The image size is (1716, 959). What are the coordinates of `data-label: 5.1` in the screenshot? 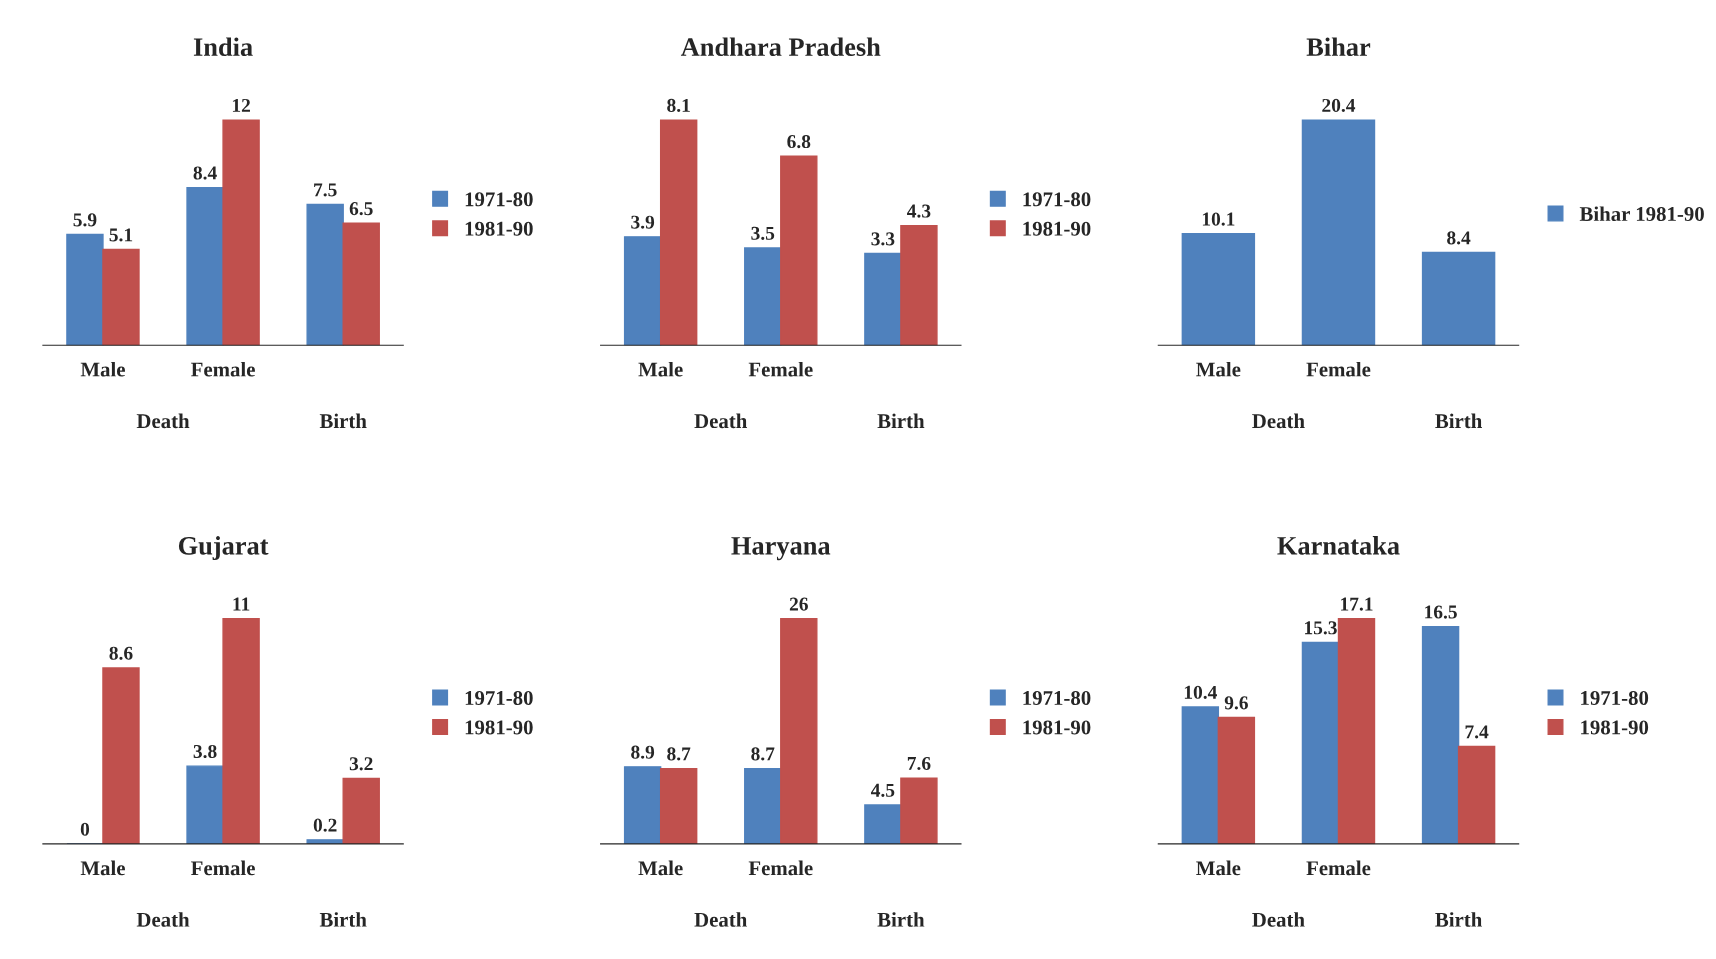 It's located at (121, 235).